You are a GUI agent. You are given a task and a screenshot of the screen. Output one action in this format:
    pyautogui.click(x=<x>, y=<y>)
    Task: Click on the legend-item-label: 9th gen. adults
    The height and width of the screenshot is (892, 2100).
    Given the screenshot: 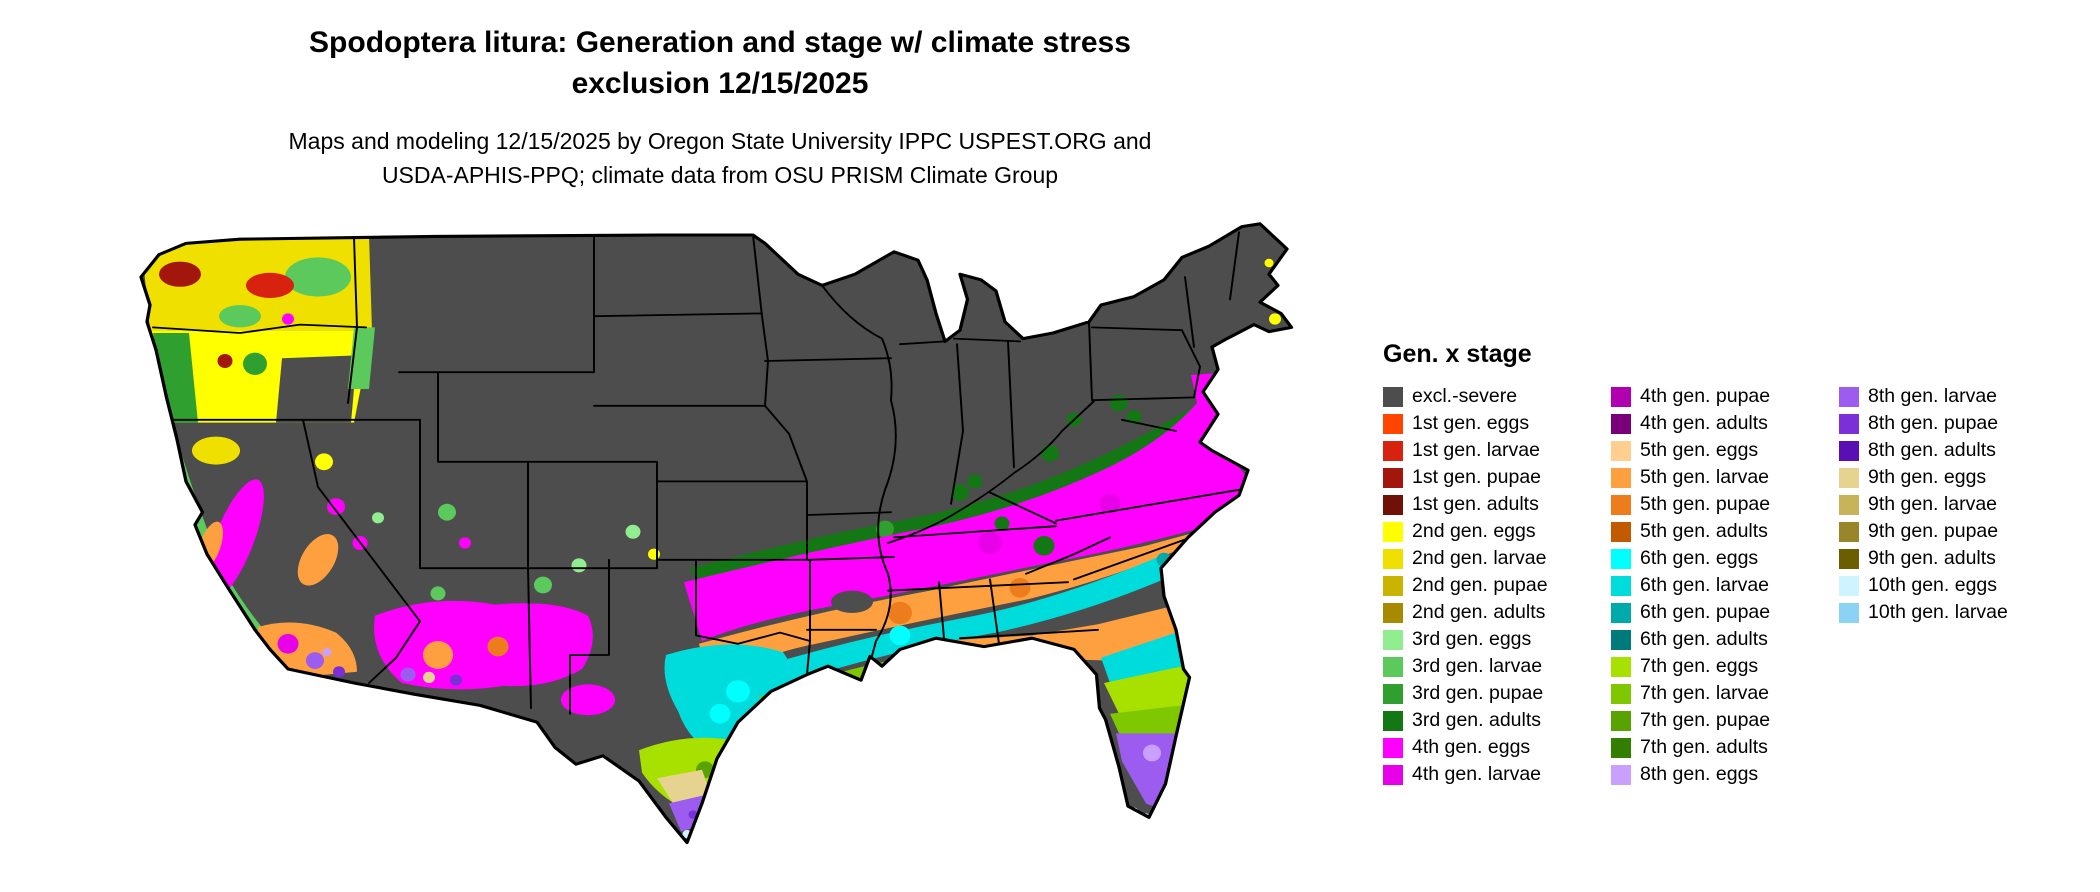 What is the action you would take?
    pyautogui.click(x=1932, y=558)
    